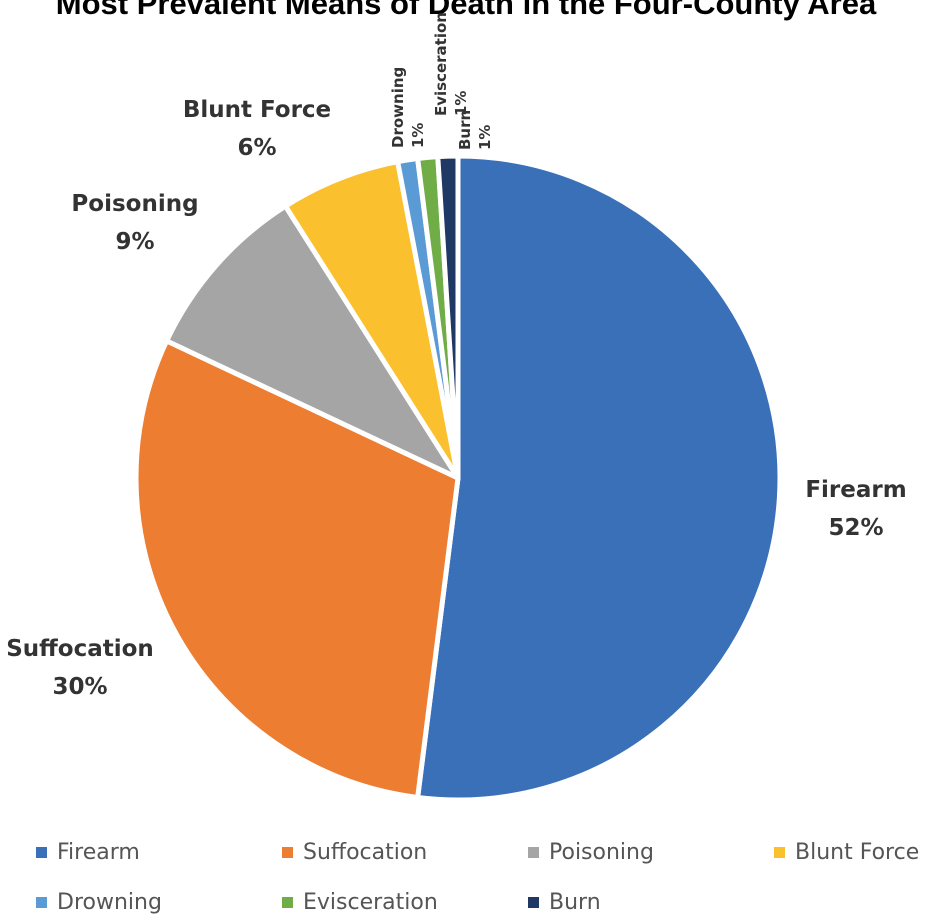 The width and height of the screenshot is (932, 924). I want to click on legend-swatch-drowning, so click(41, 902).